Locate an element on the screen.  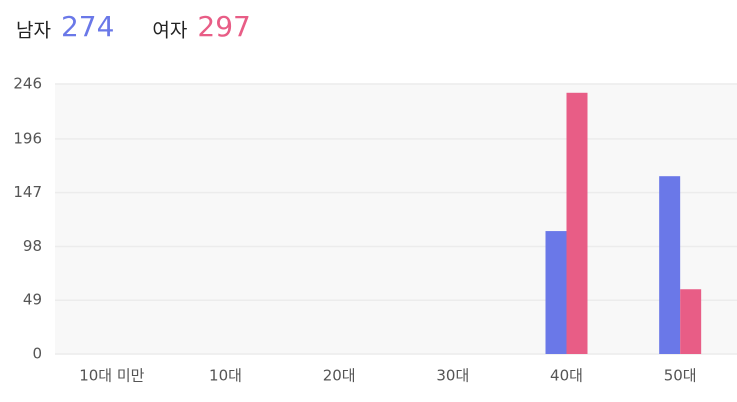
summary-label: 남자 is located at coordinates (33, 31).